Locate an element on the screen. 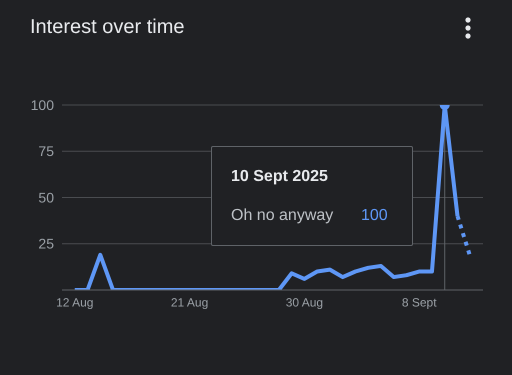 The width and height of the screenshot is (512, 375). y-tick-label: 75 is located at coordinates (46, 151).